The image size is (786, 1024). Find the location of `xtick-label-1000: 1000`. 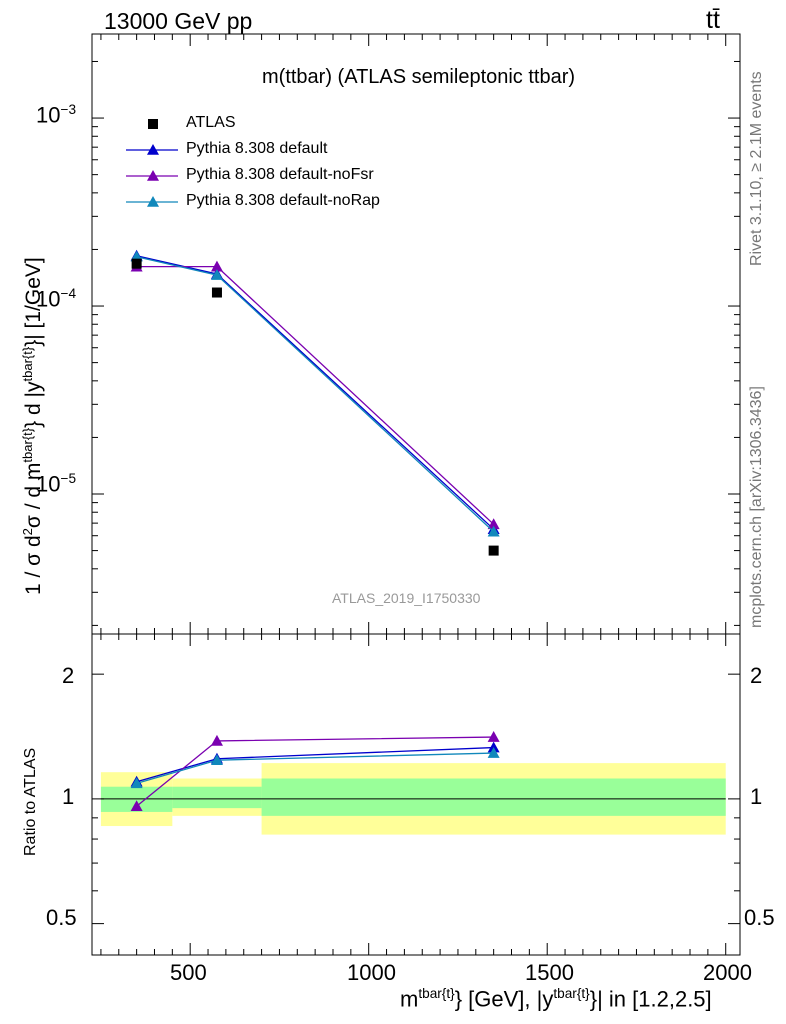

xtick-label-1000: 1000 is located at coordinates (371, 972).